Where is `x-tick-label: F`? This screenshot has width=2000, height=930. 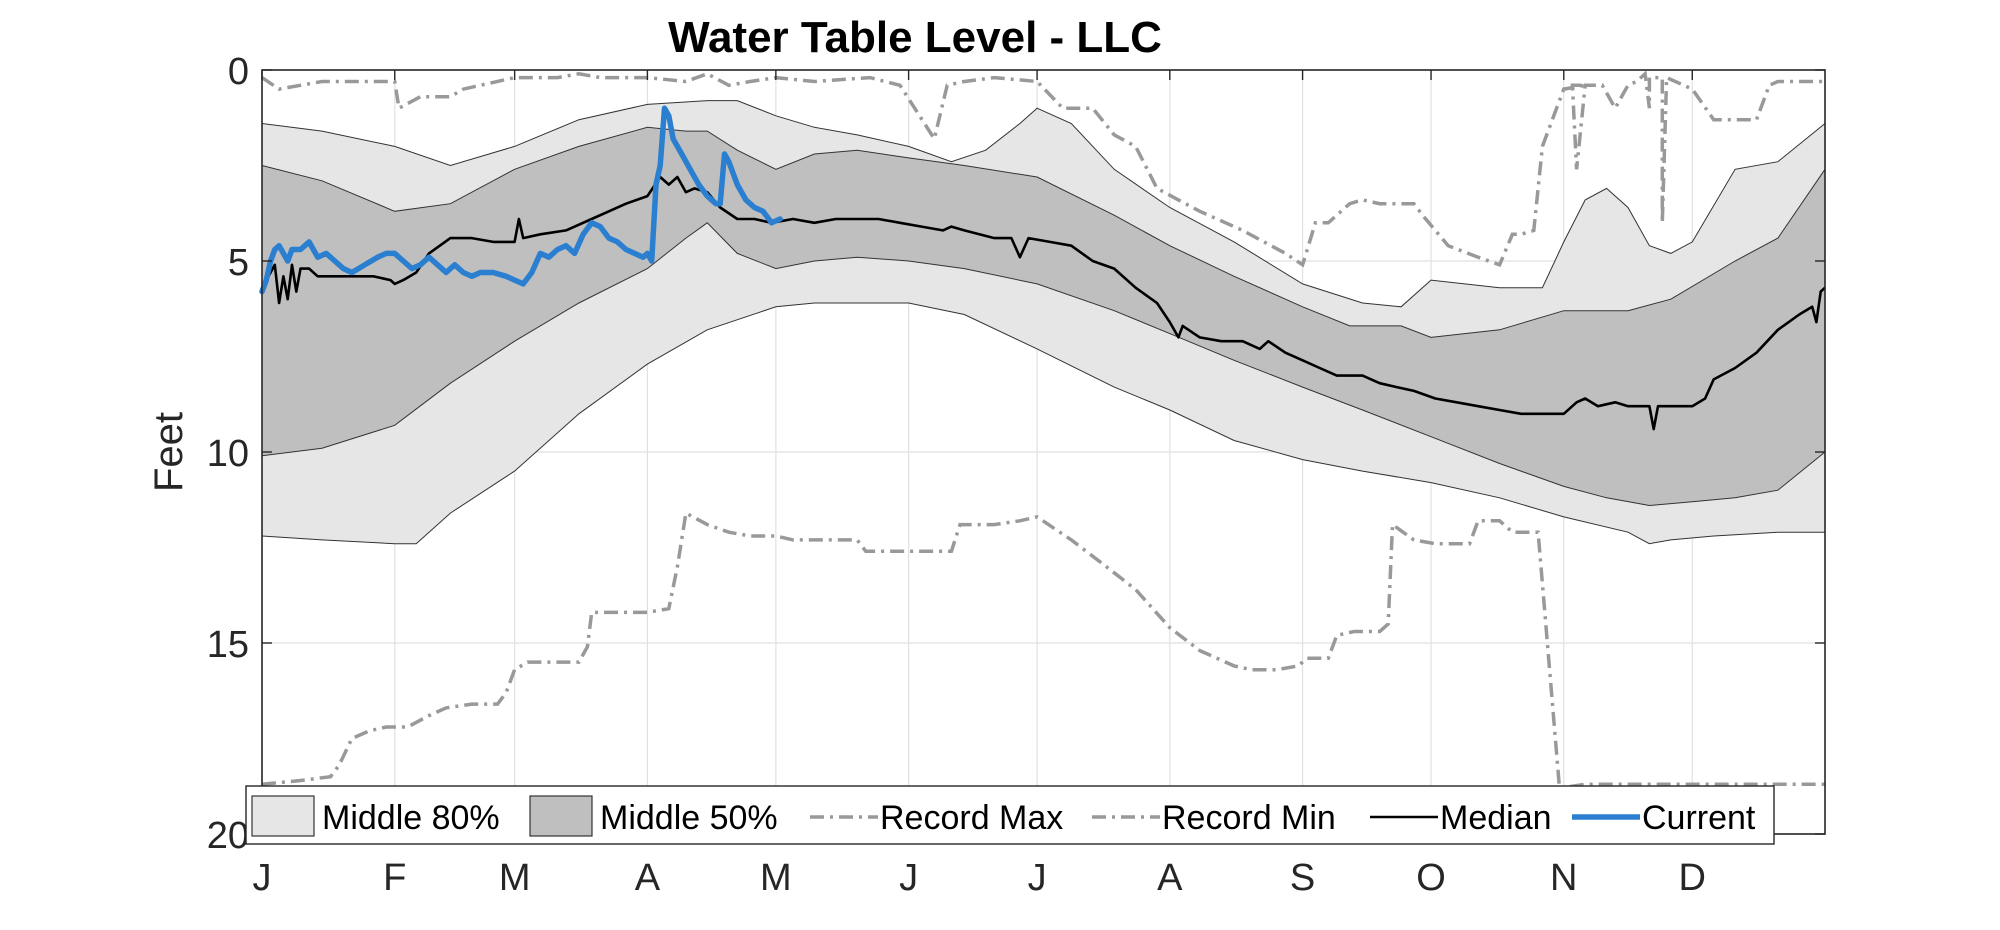 x-tick-label: F is located at coordinates (394, 878).